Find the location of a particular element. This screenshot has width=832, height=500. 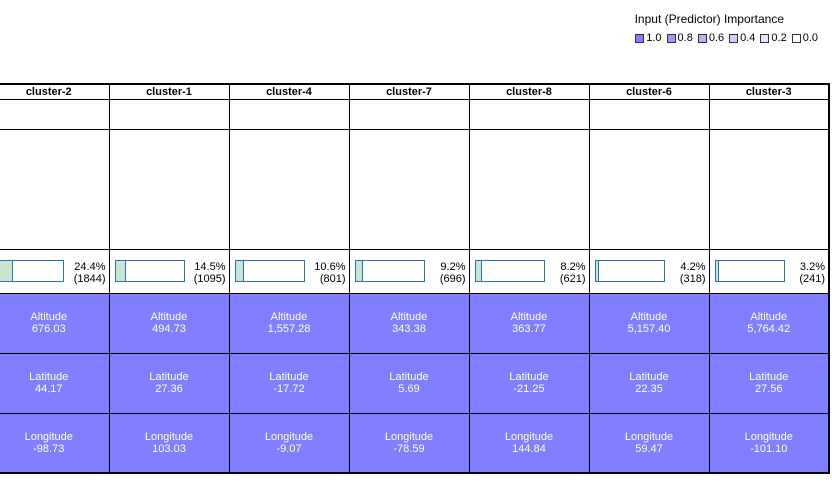

legend-label: 0.0 is located at coordinates (810, 38).